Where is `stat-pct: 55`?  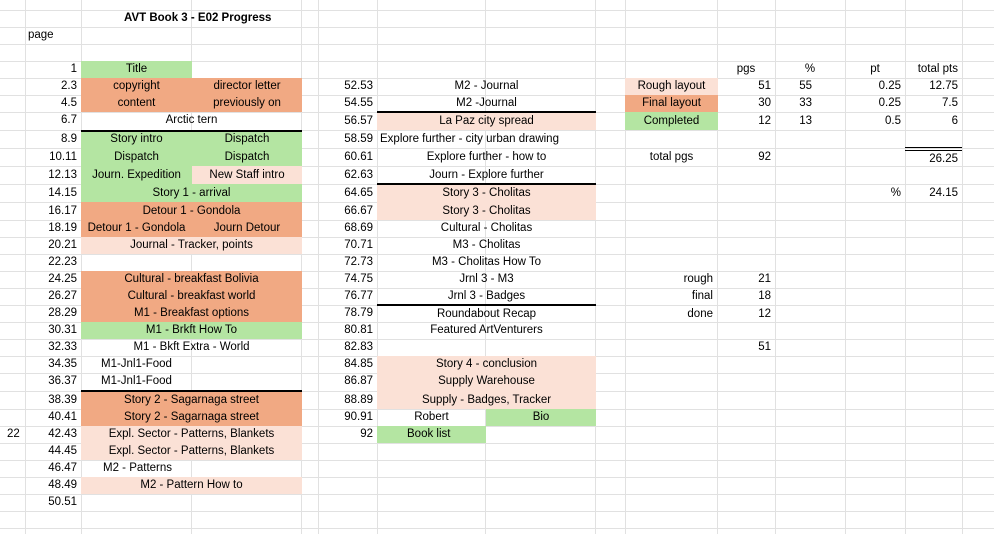 stat-pct: 55 is located at coordinates (805, 86).